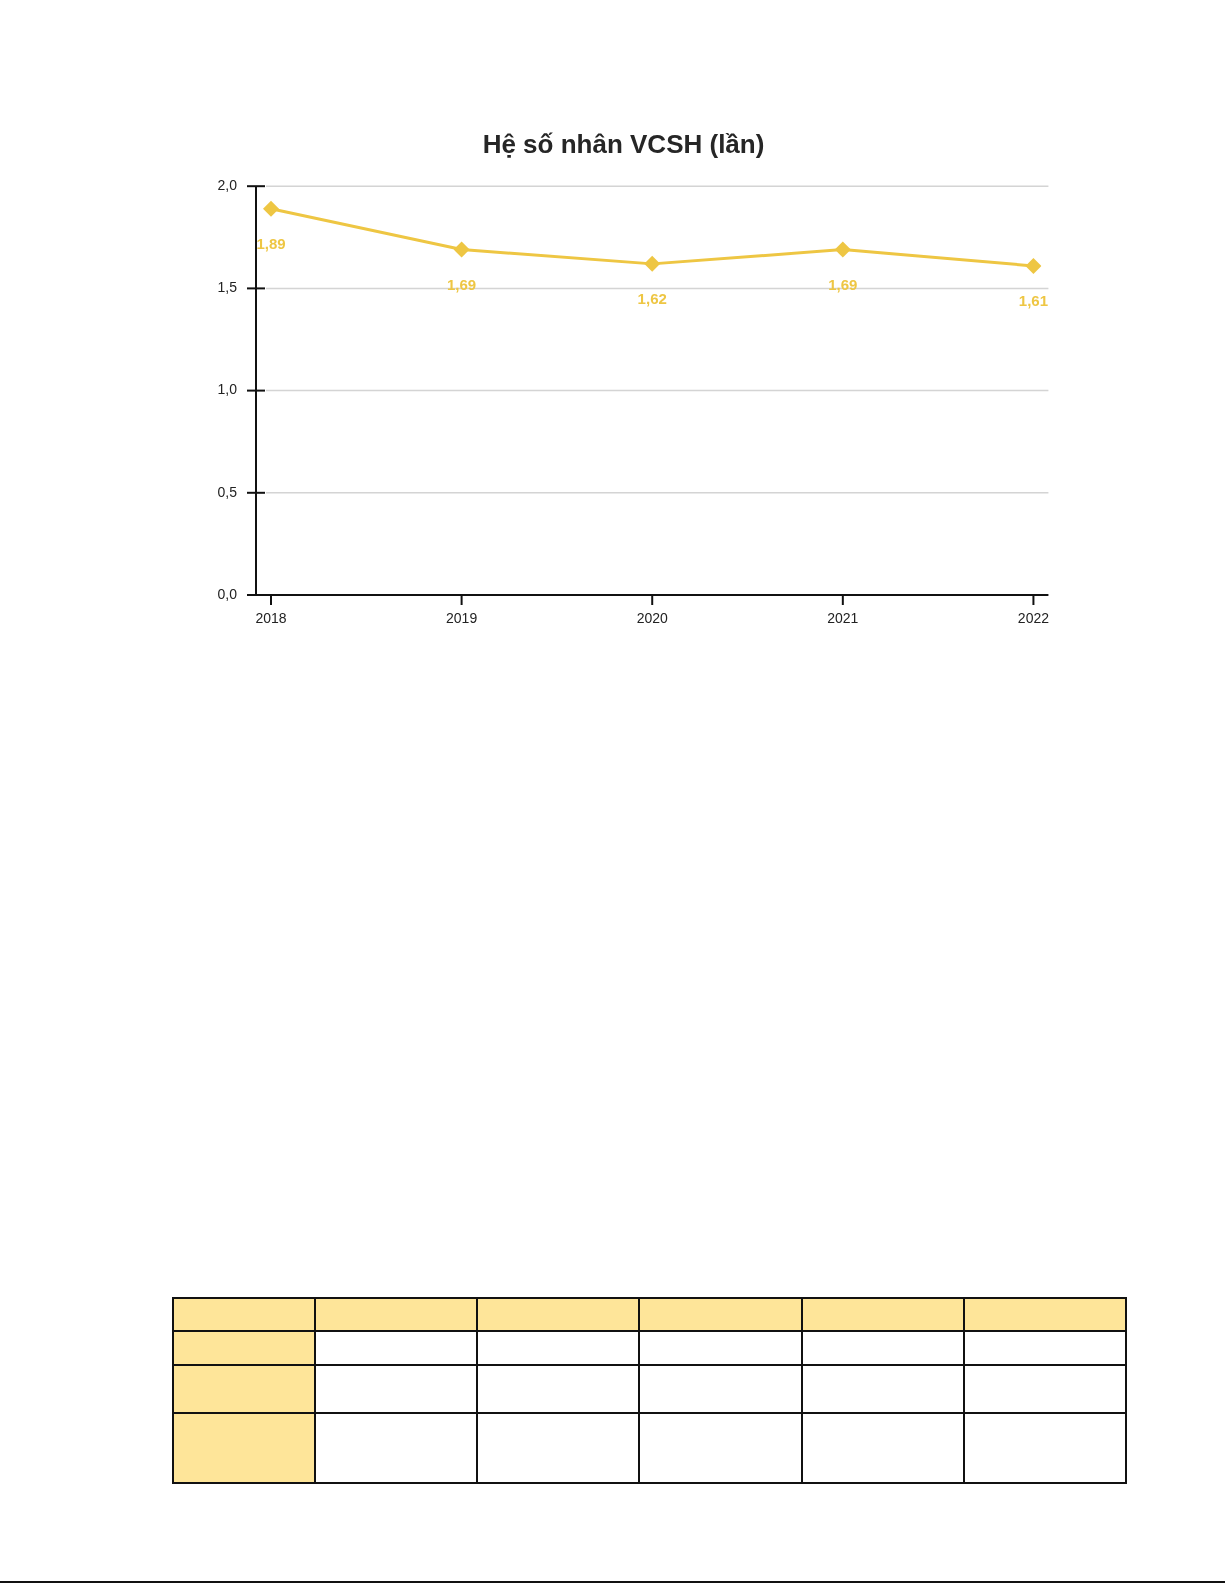 This screenshot has width=1225, height=1585. What do you see at coordinates (843, 618) in the screenshot?
I see `x-tick-label: 2021` at bounding box center [843, 618].